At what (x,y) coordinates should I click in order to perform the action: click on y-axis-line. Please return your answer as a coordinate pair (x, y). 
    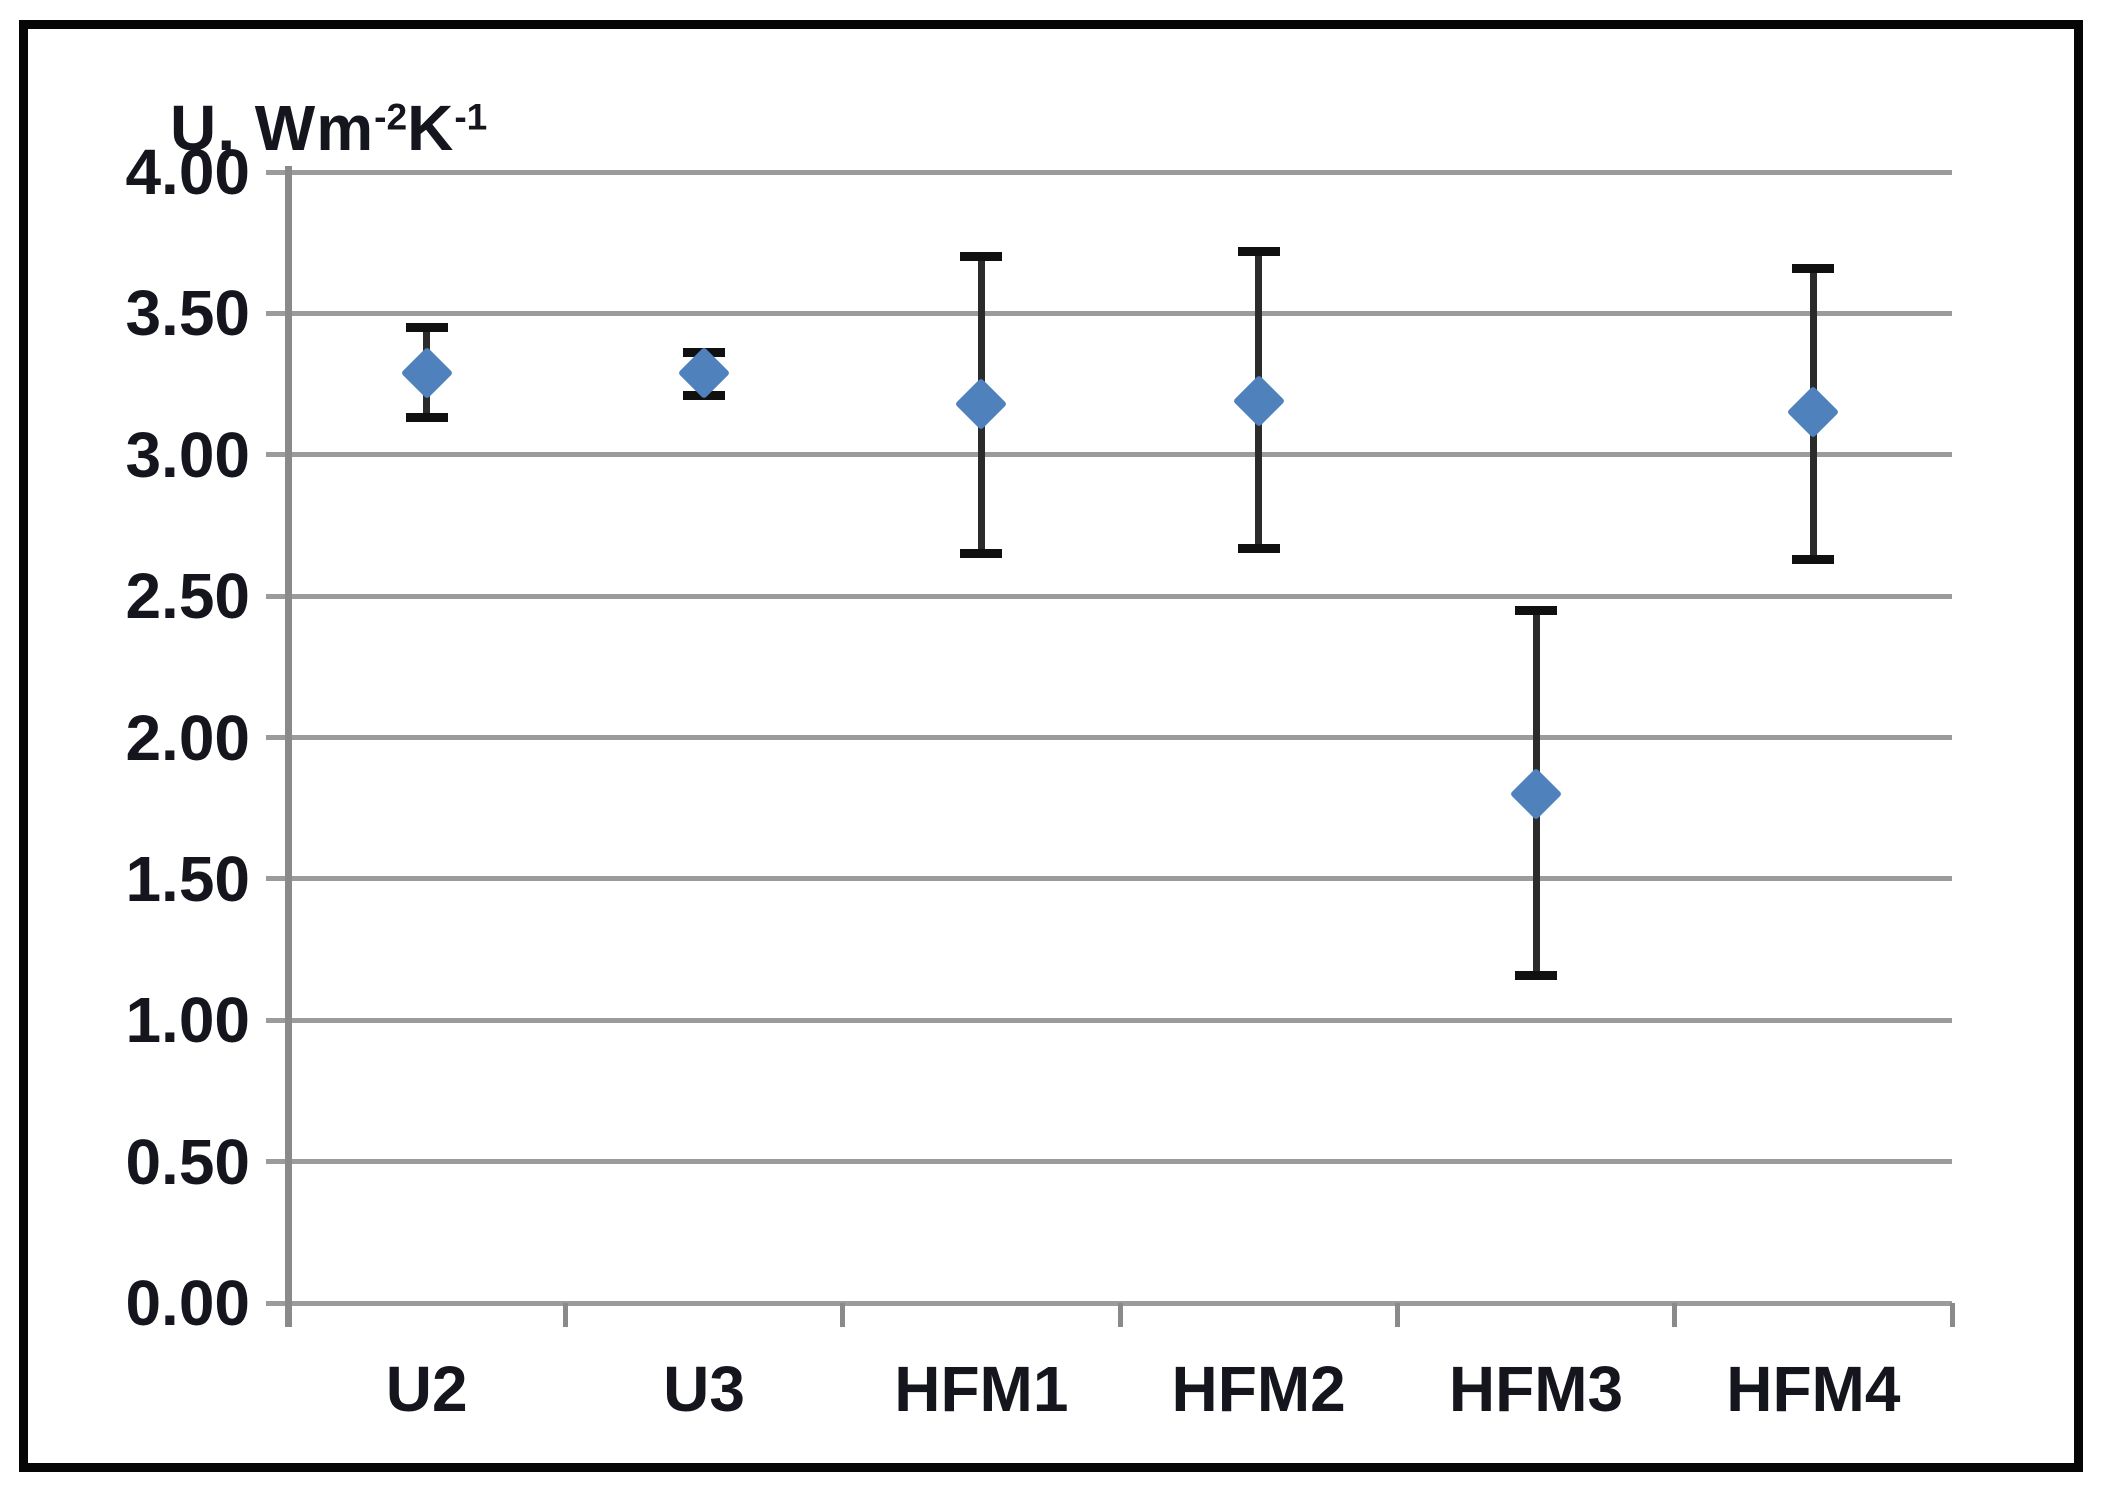
    Looking at the image, I should click on (288, 746).